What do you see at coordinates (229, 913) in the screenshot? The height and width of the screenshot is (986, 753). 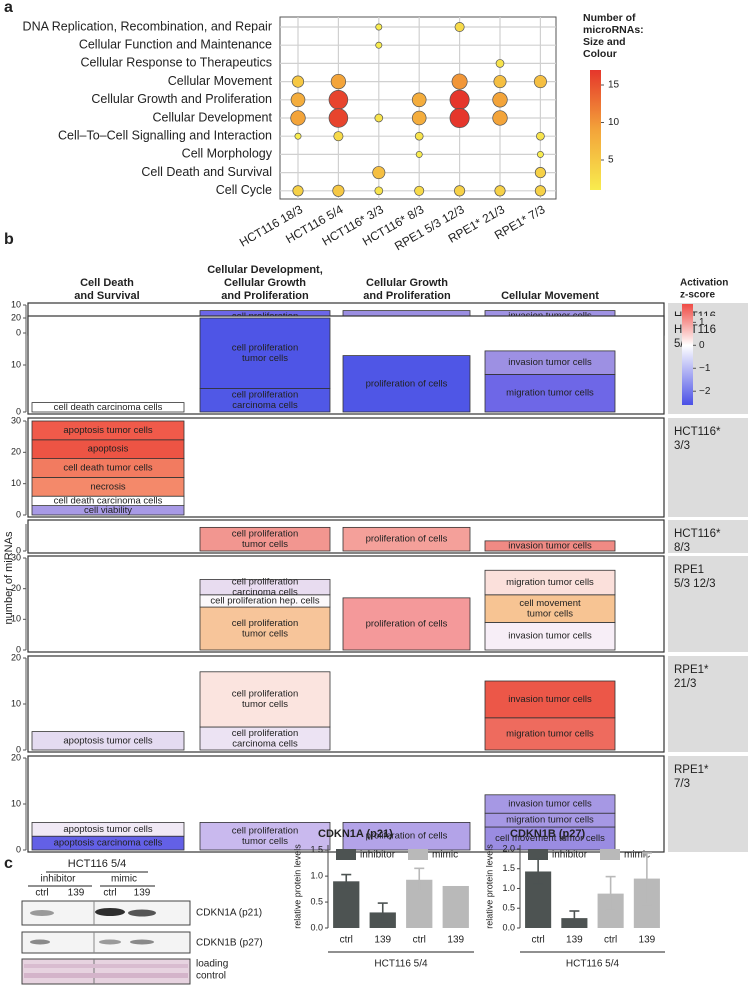 I see `band-label: CDKN1A (p21)` at bounding box center [229, 913].